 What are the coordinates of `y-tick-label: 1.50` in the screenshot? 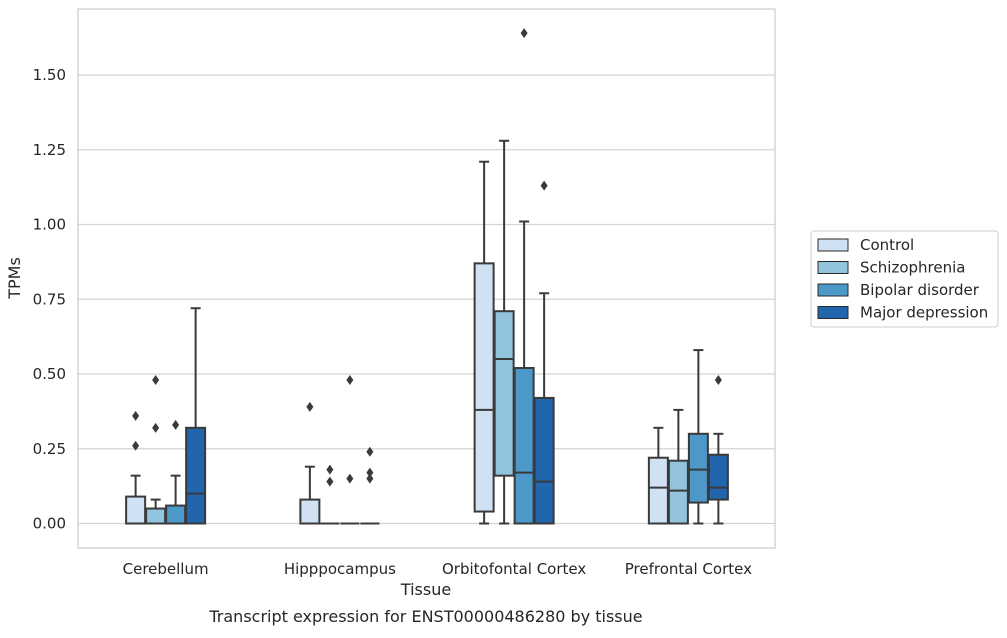 It's located at (49, 75).